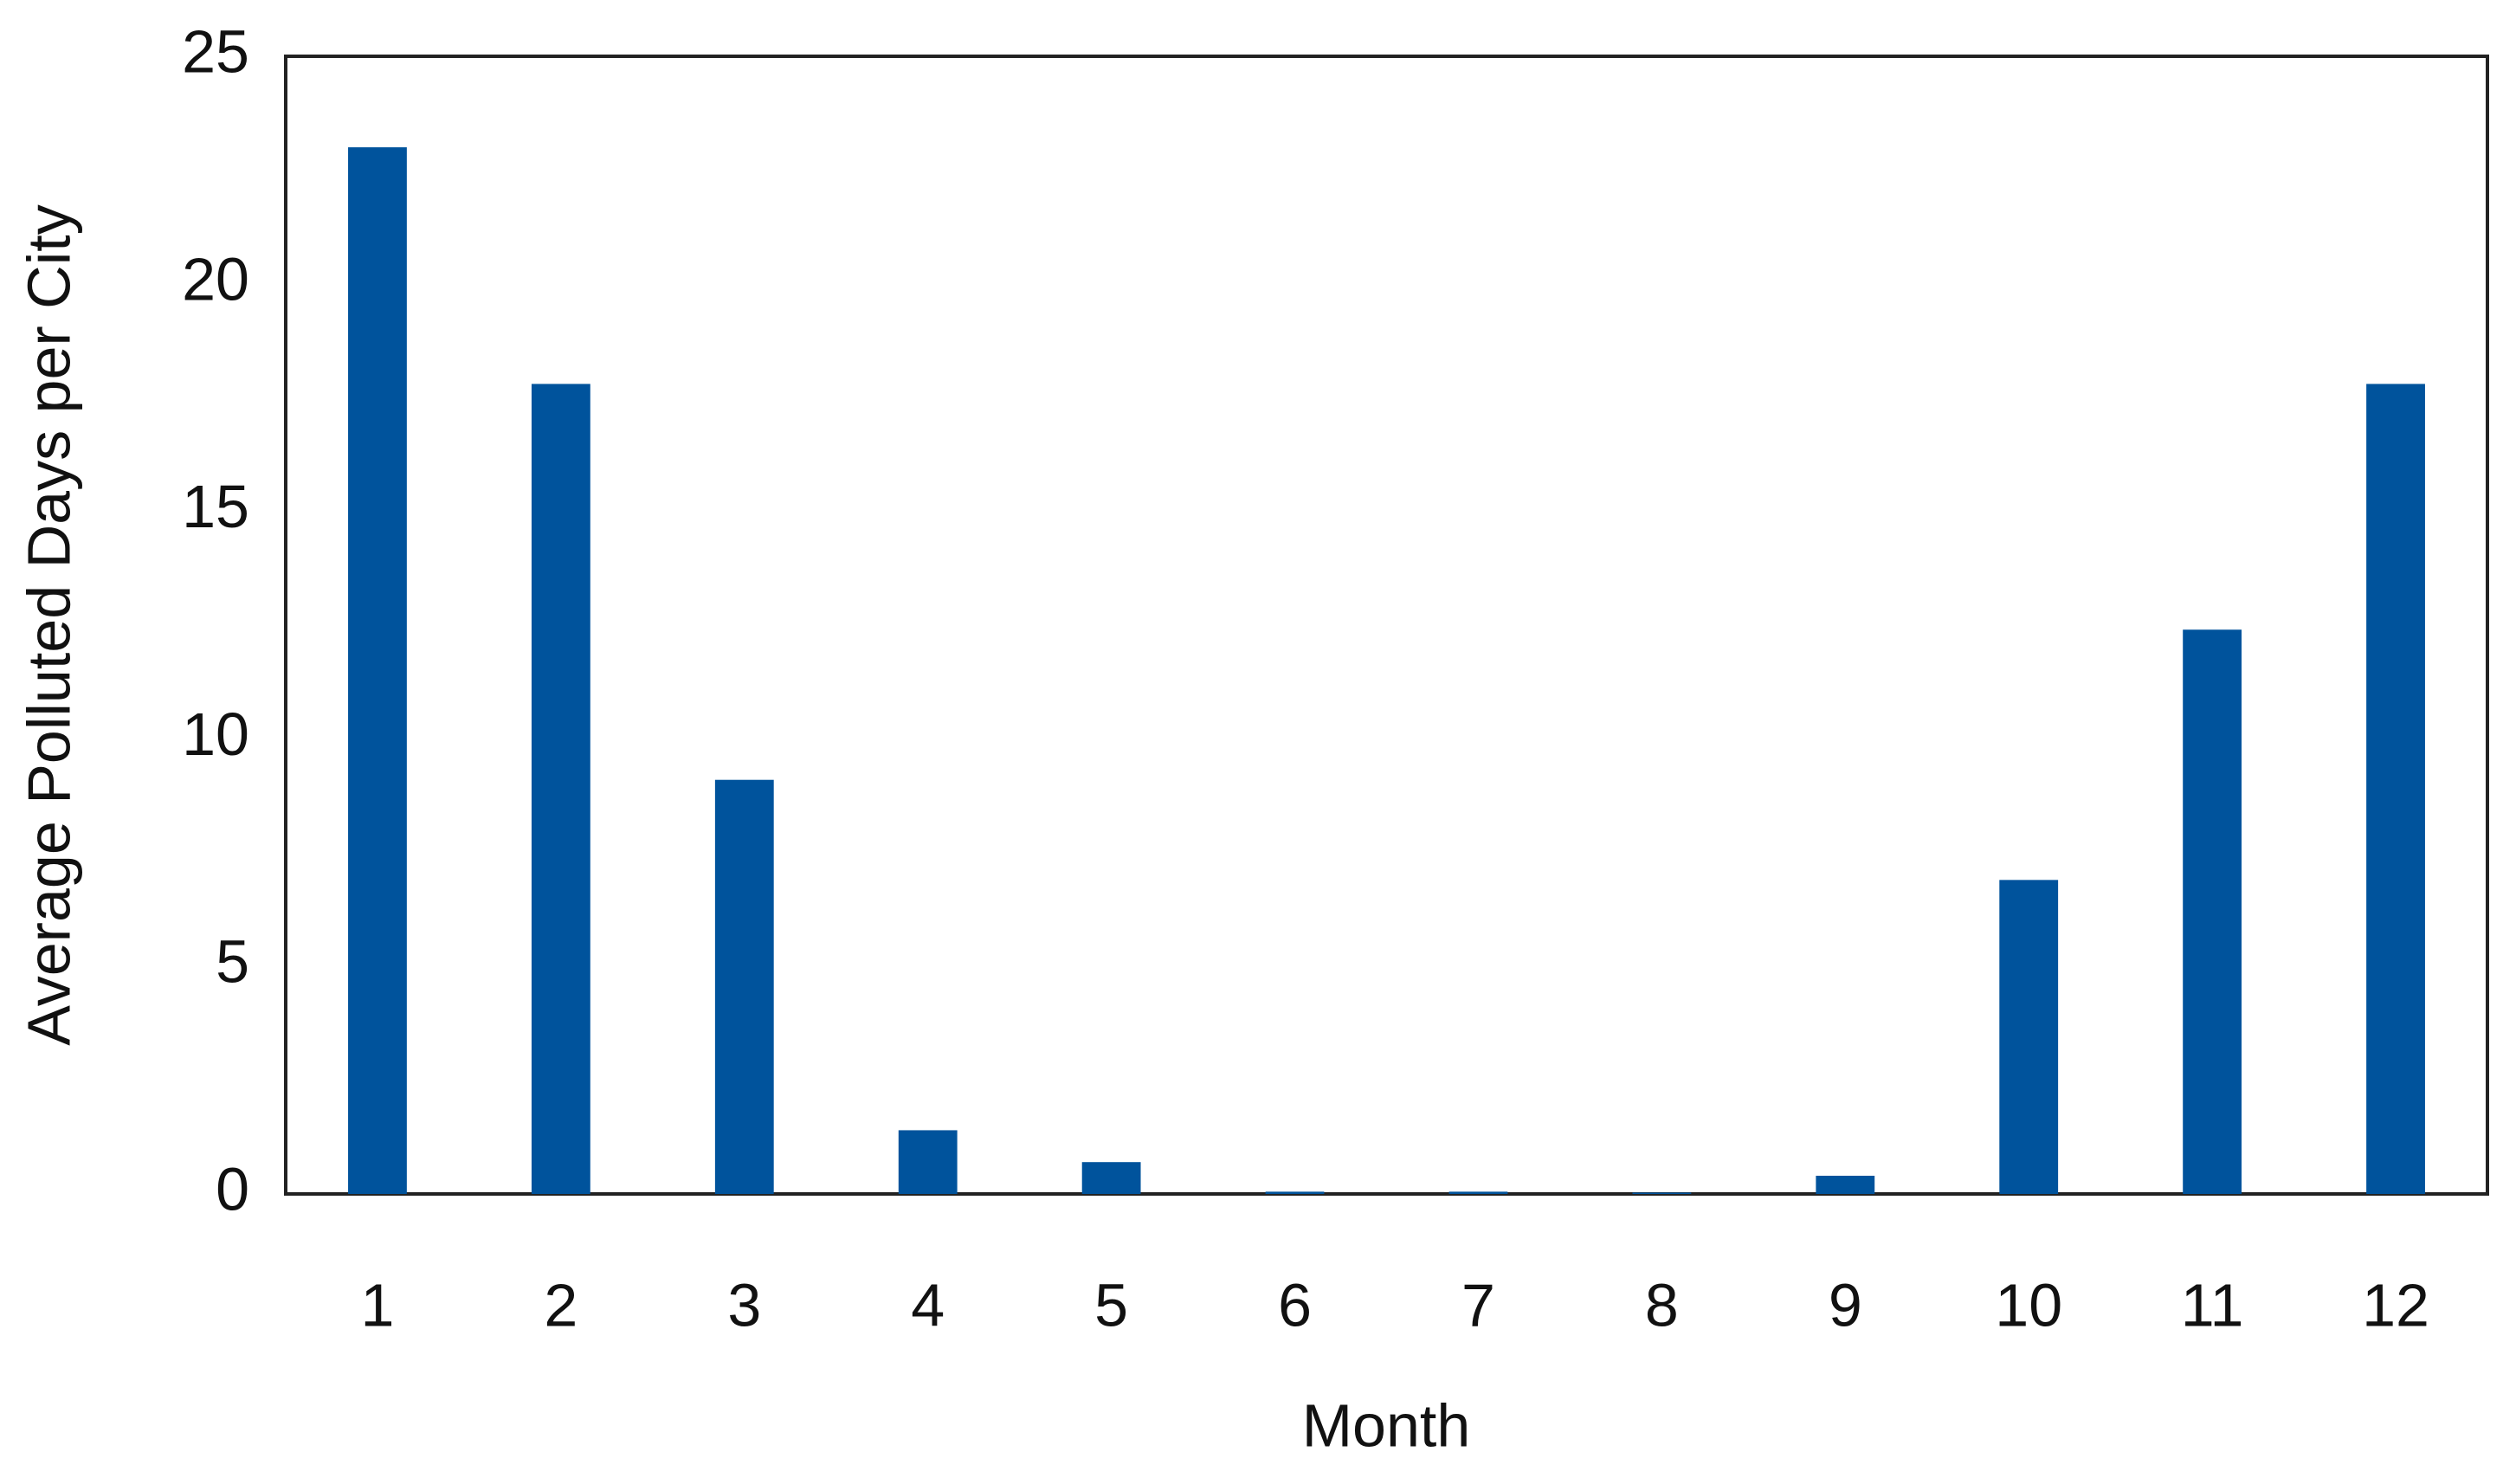 This screenshot has height=1484, width=2516. Describe the element at coordinates (233, 962) in the screenshot. I see `y-tick-label: 5` at that location.